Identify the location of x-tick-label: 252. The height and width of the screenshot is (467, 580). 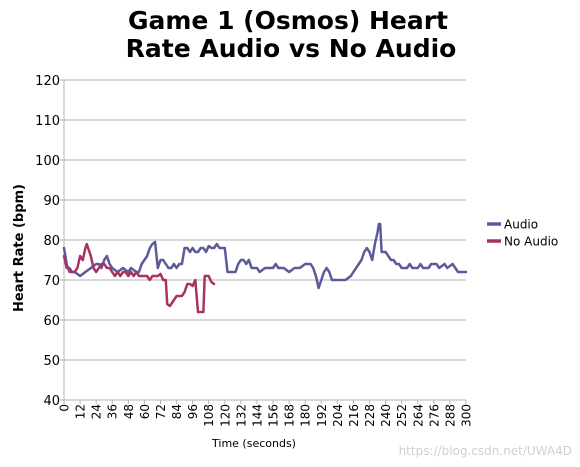
(402, 415).